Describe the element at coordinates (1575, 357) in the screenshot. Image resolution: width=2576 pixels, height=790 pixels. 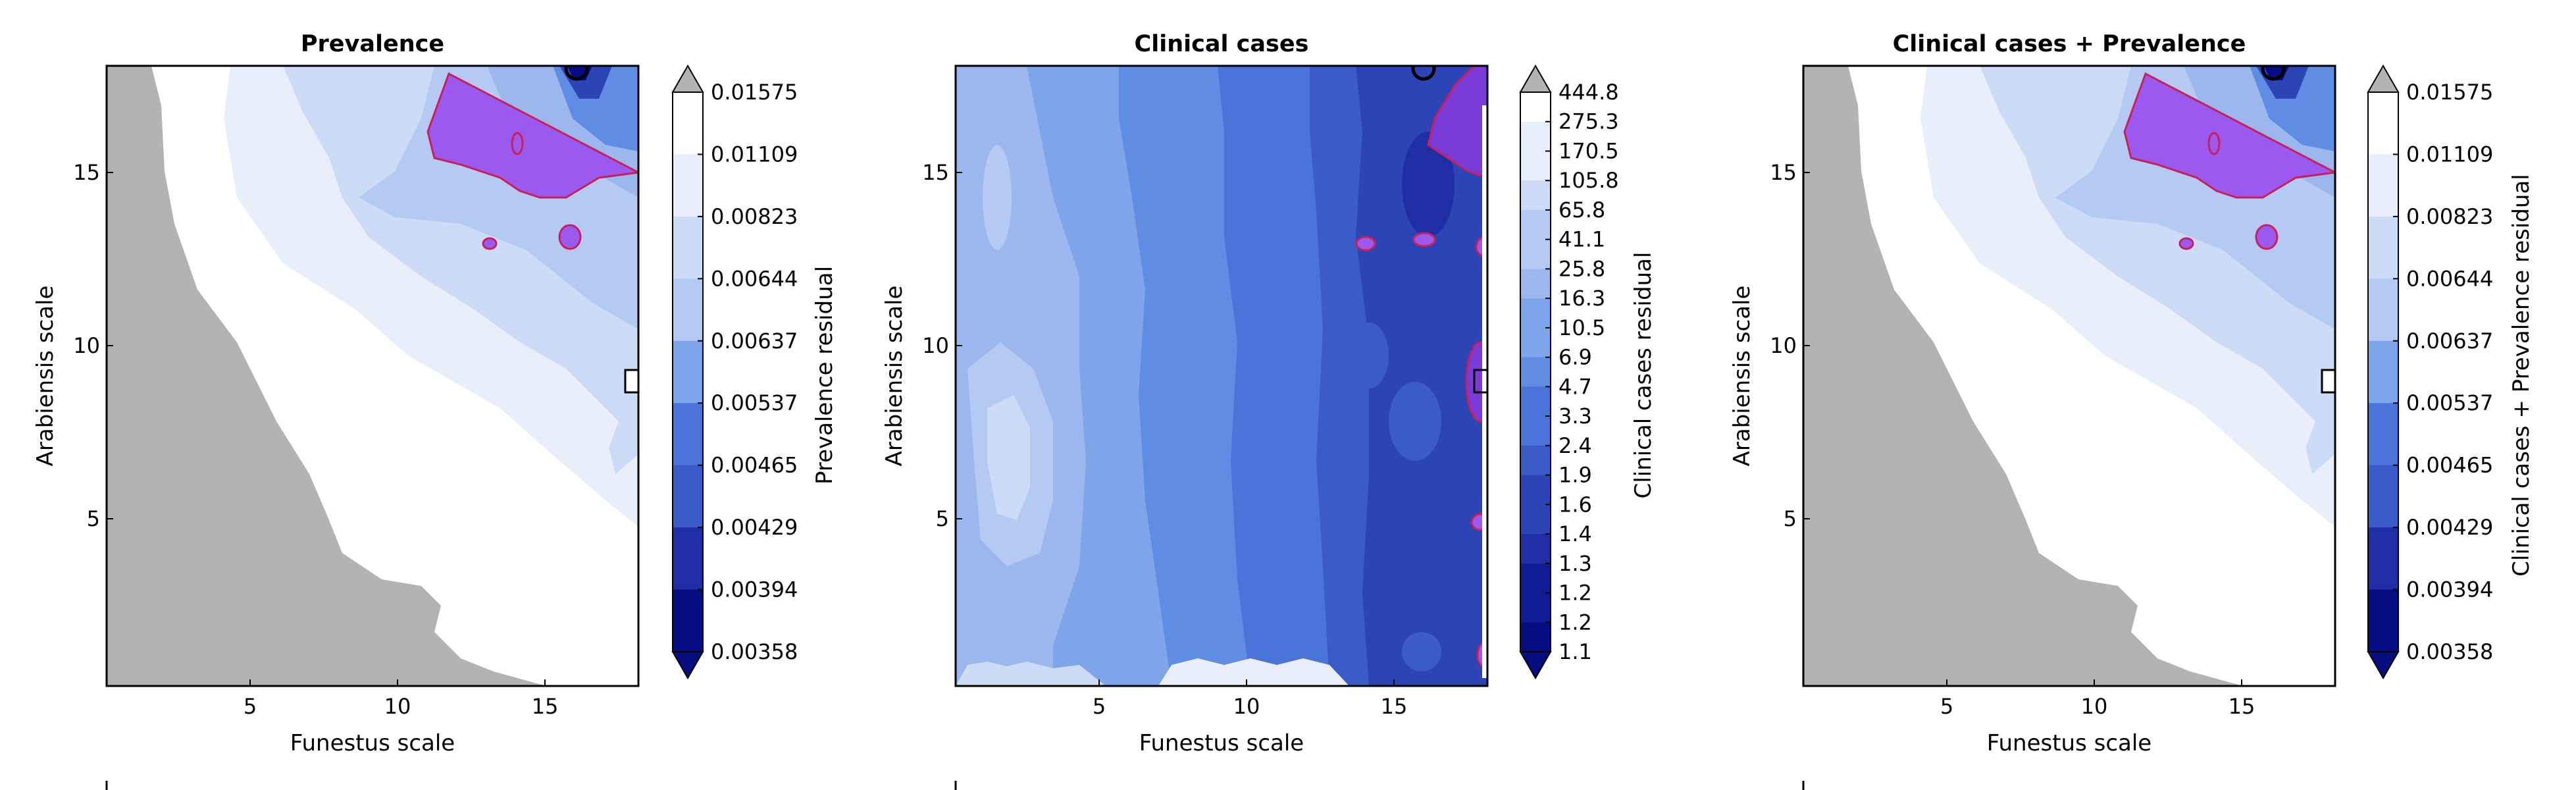
I see `colorbar-tick-label: 6.9` at that location.